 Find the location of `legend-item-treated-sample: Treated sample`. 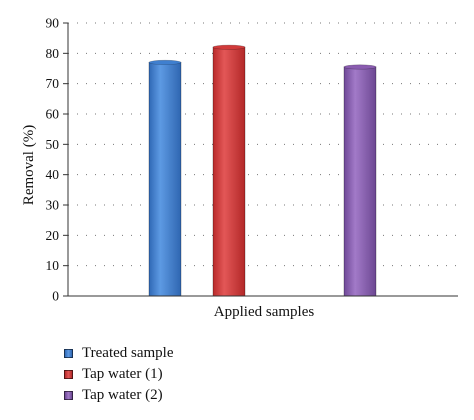

legend-item-treated-sample: Treated sample is located at coordinates (194, 353).